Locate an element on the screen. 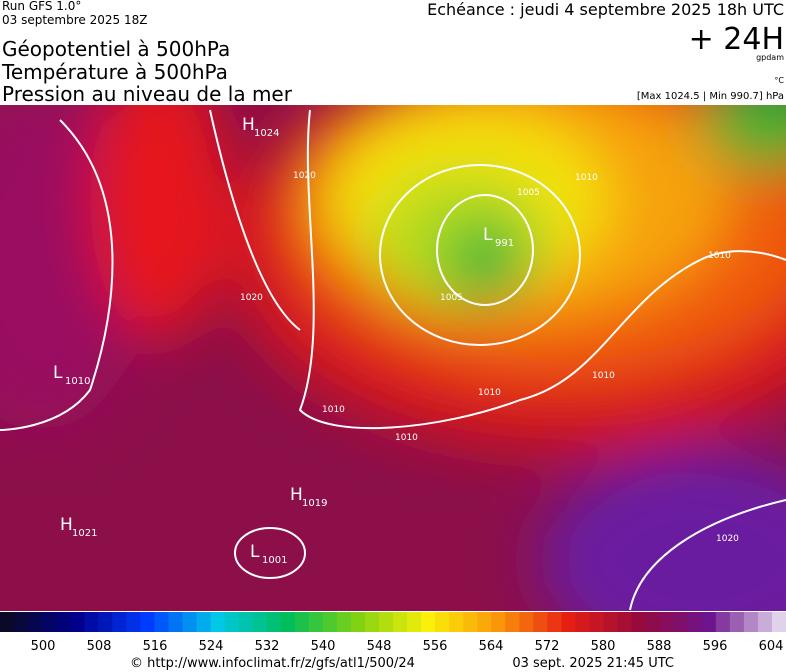  center-value: 1021 is located at coordinates (84, 533).